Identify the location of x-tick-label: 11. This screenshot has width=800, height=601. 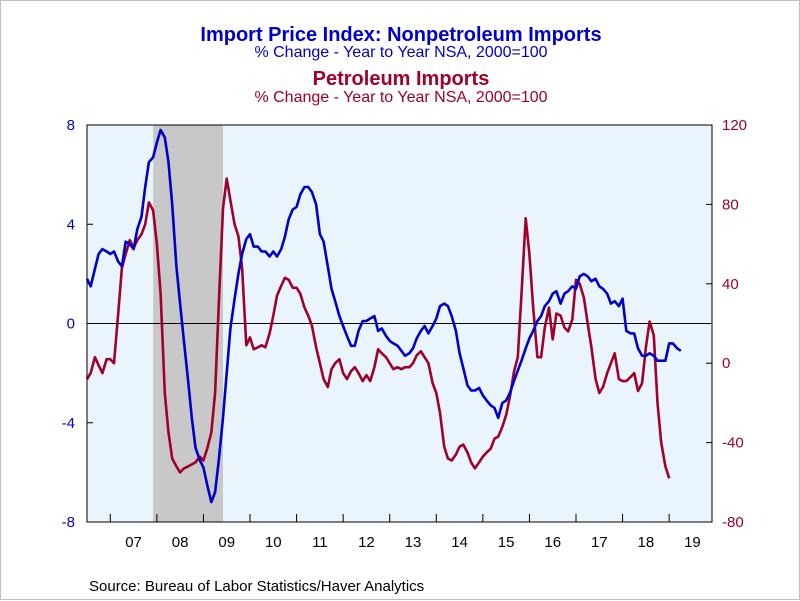
(320, 542).